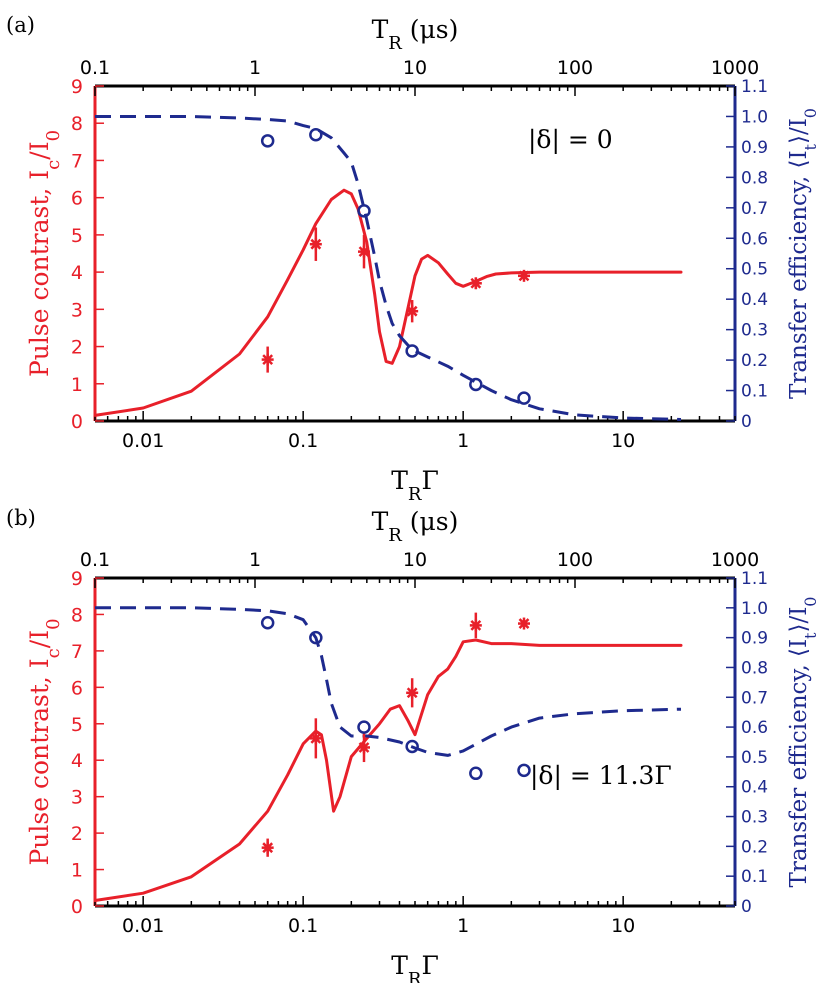 Image resolution: width=830 pixels, height=983 pixels. I want to click on top-tick-label: 1, so click(255, 560).